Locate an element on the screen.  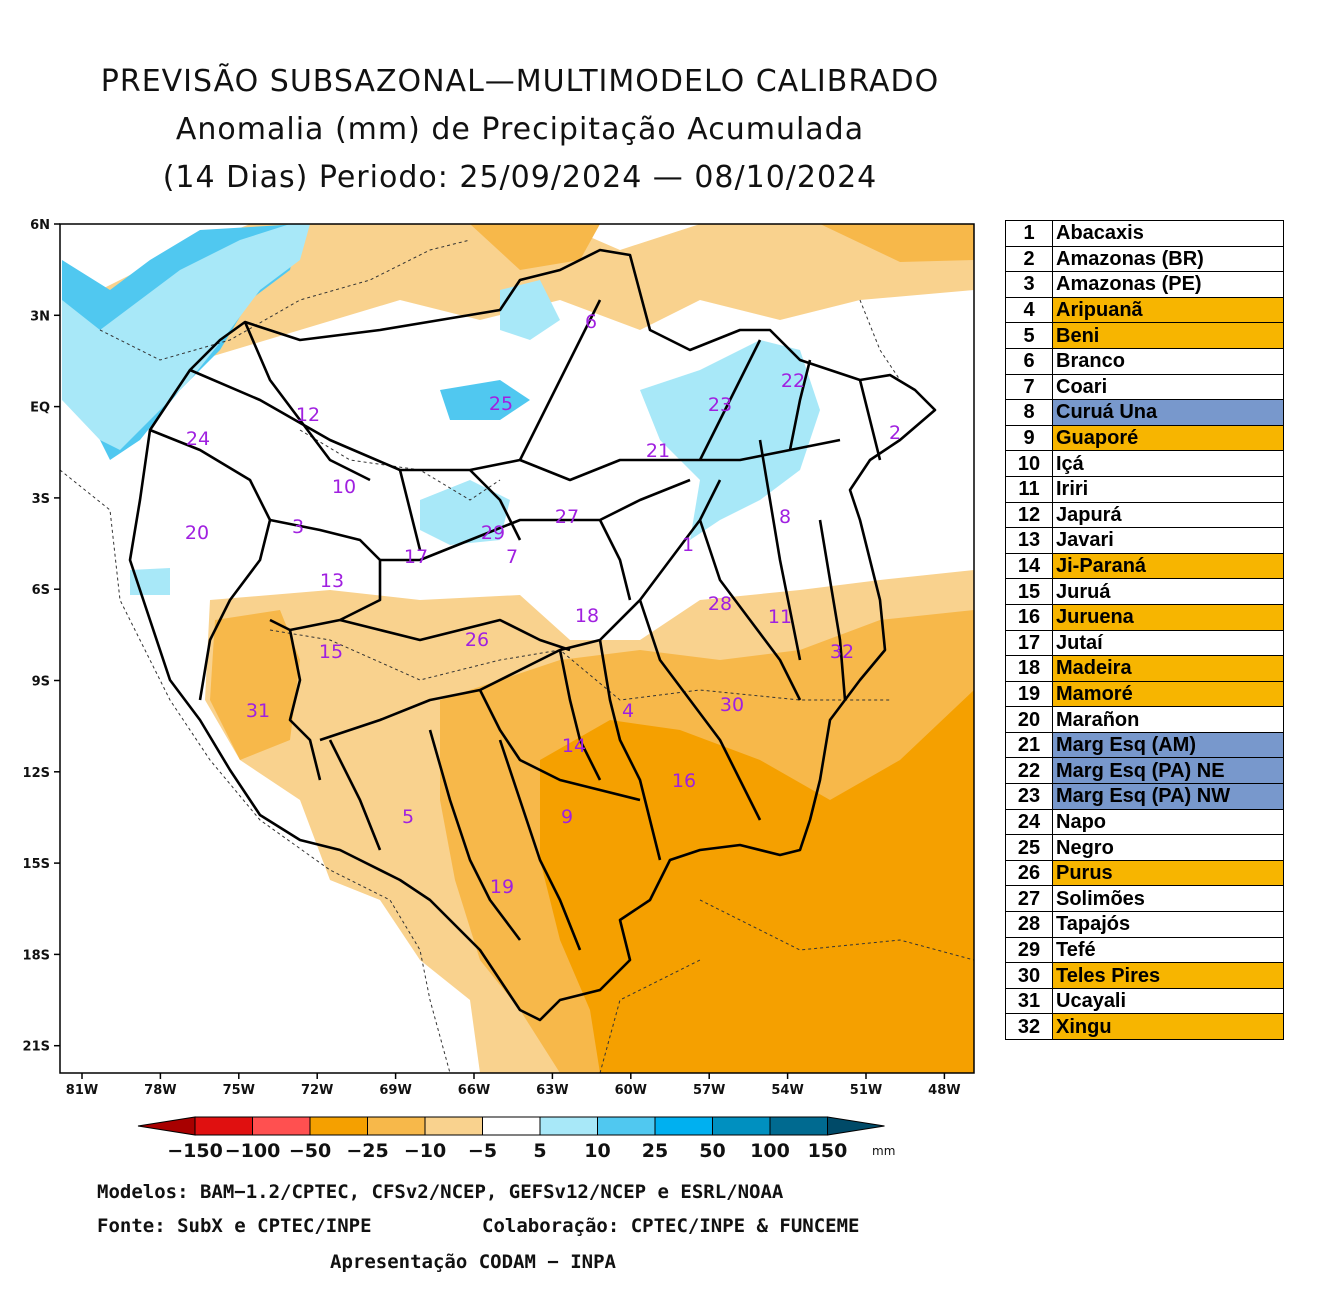
legend-number: 27 is located at coordinates (1029, 899).